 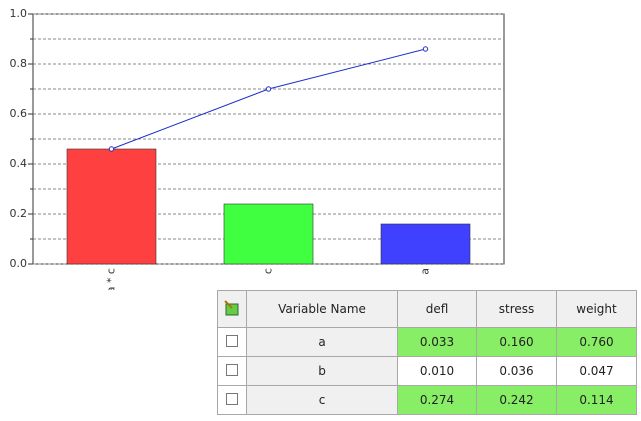 I want to click on column-header: stress, so click(x=516, y=309).